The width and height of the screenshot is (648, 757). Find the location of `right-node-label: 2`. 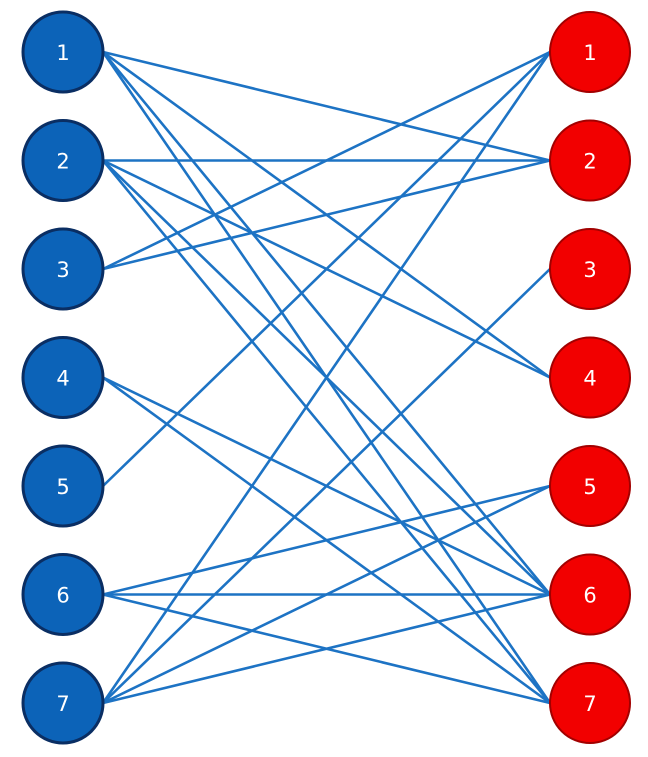

right-node-label: 2 is located at coordinates (589, 162).